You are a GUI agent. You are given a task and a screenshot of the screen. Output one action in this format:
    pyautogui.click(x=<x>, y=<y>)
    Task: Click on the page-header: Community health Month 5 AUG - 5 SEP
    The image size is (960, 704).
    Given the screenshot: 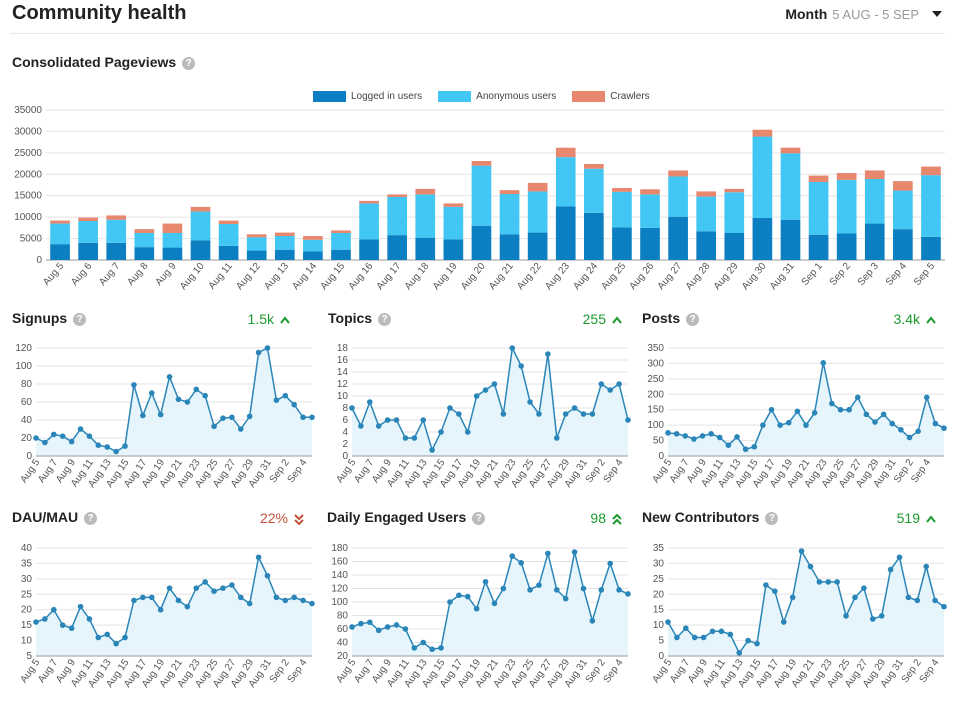 What is the action you would take?
    pyautogui.click(x=480, y=17)
    